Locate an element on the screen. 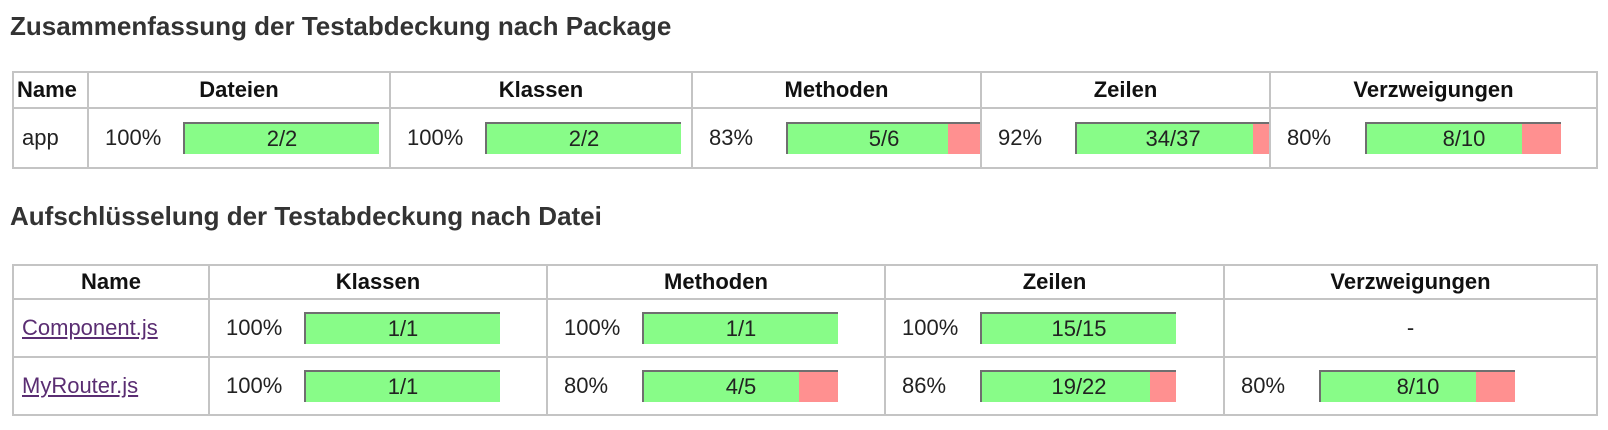  coverage-indicator: 83% 5/6 is located at coordinates (836, 138).